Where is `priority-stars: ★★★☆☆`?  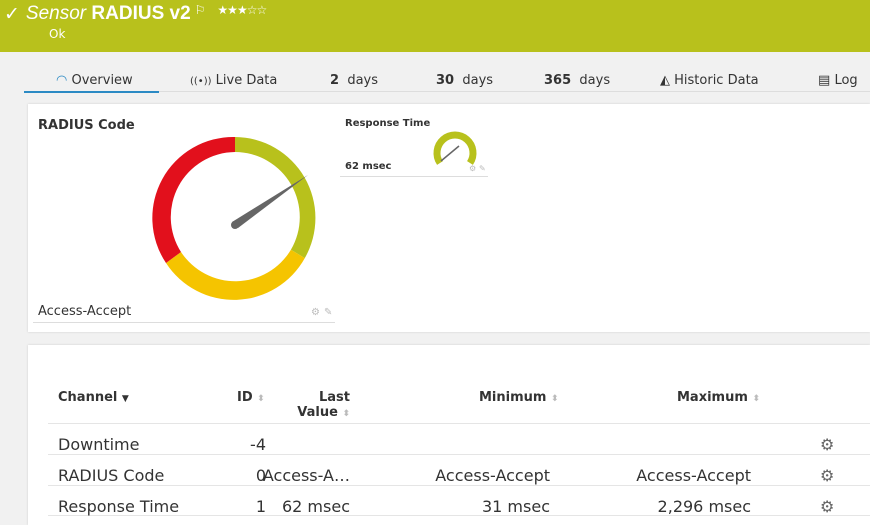 priority-stars: ★★★☆☆ is located at coordinates (242, 10).